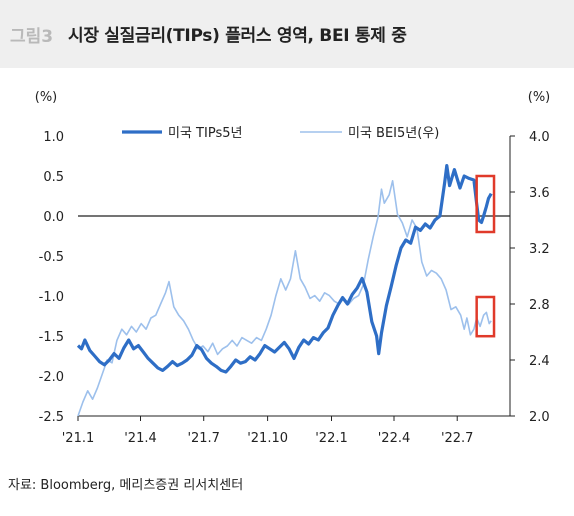 The height and width of the screenshot is (516, 574). I want to click on figure-label: 그림3, so click(32, 37).